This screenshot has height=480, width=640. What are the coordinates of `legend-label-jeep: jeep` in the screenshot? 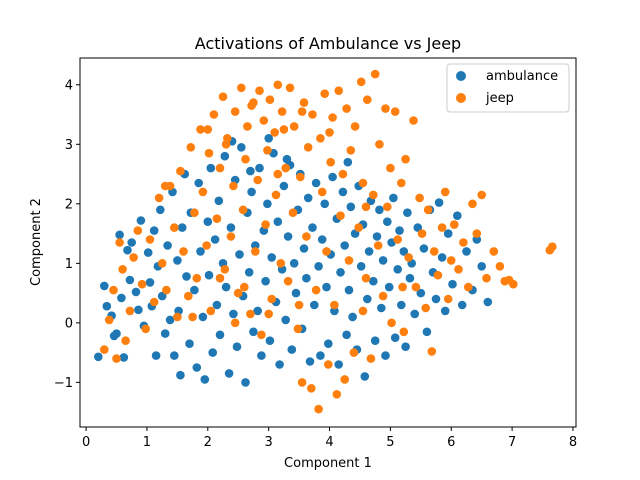 It's located at (499, 98).